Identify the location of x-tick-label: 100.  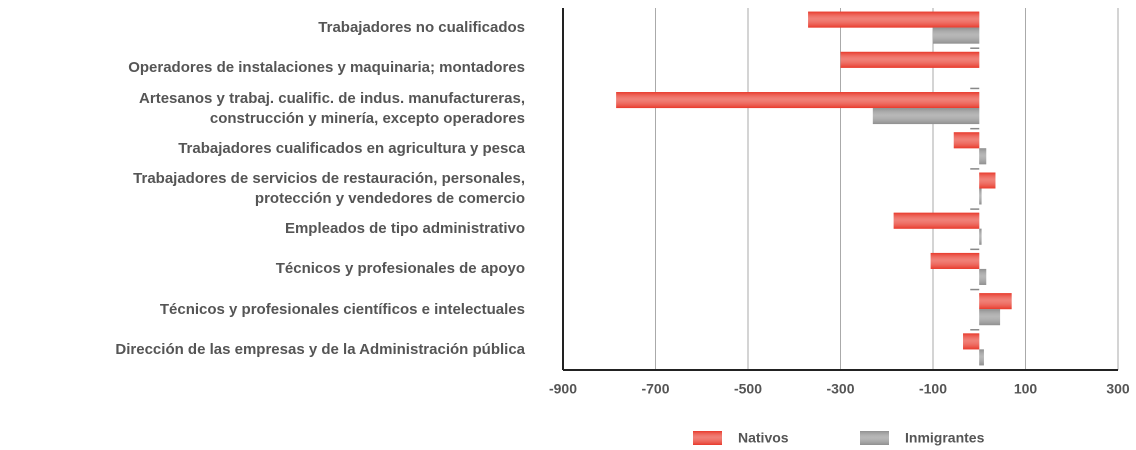
(1026, 389).